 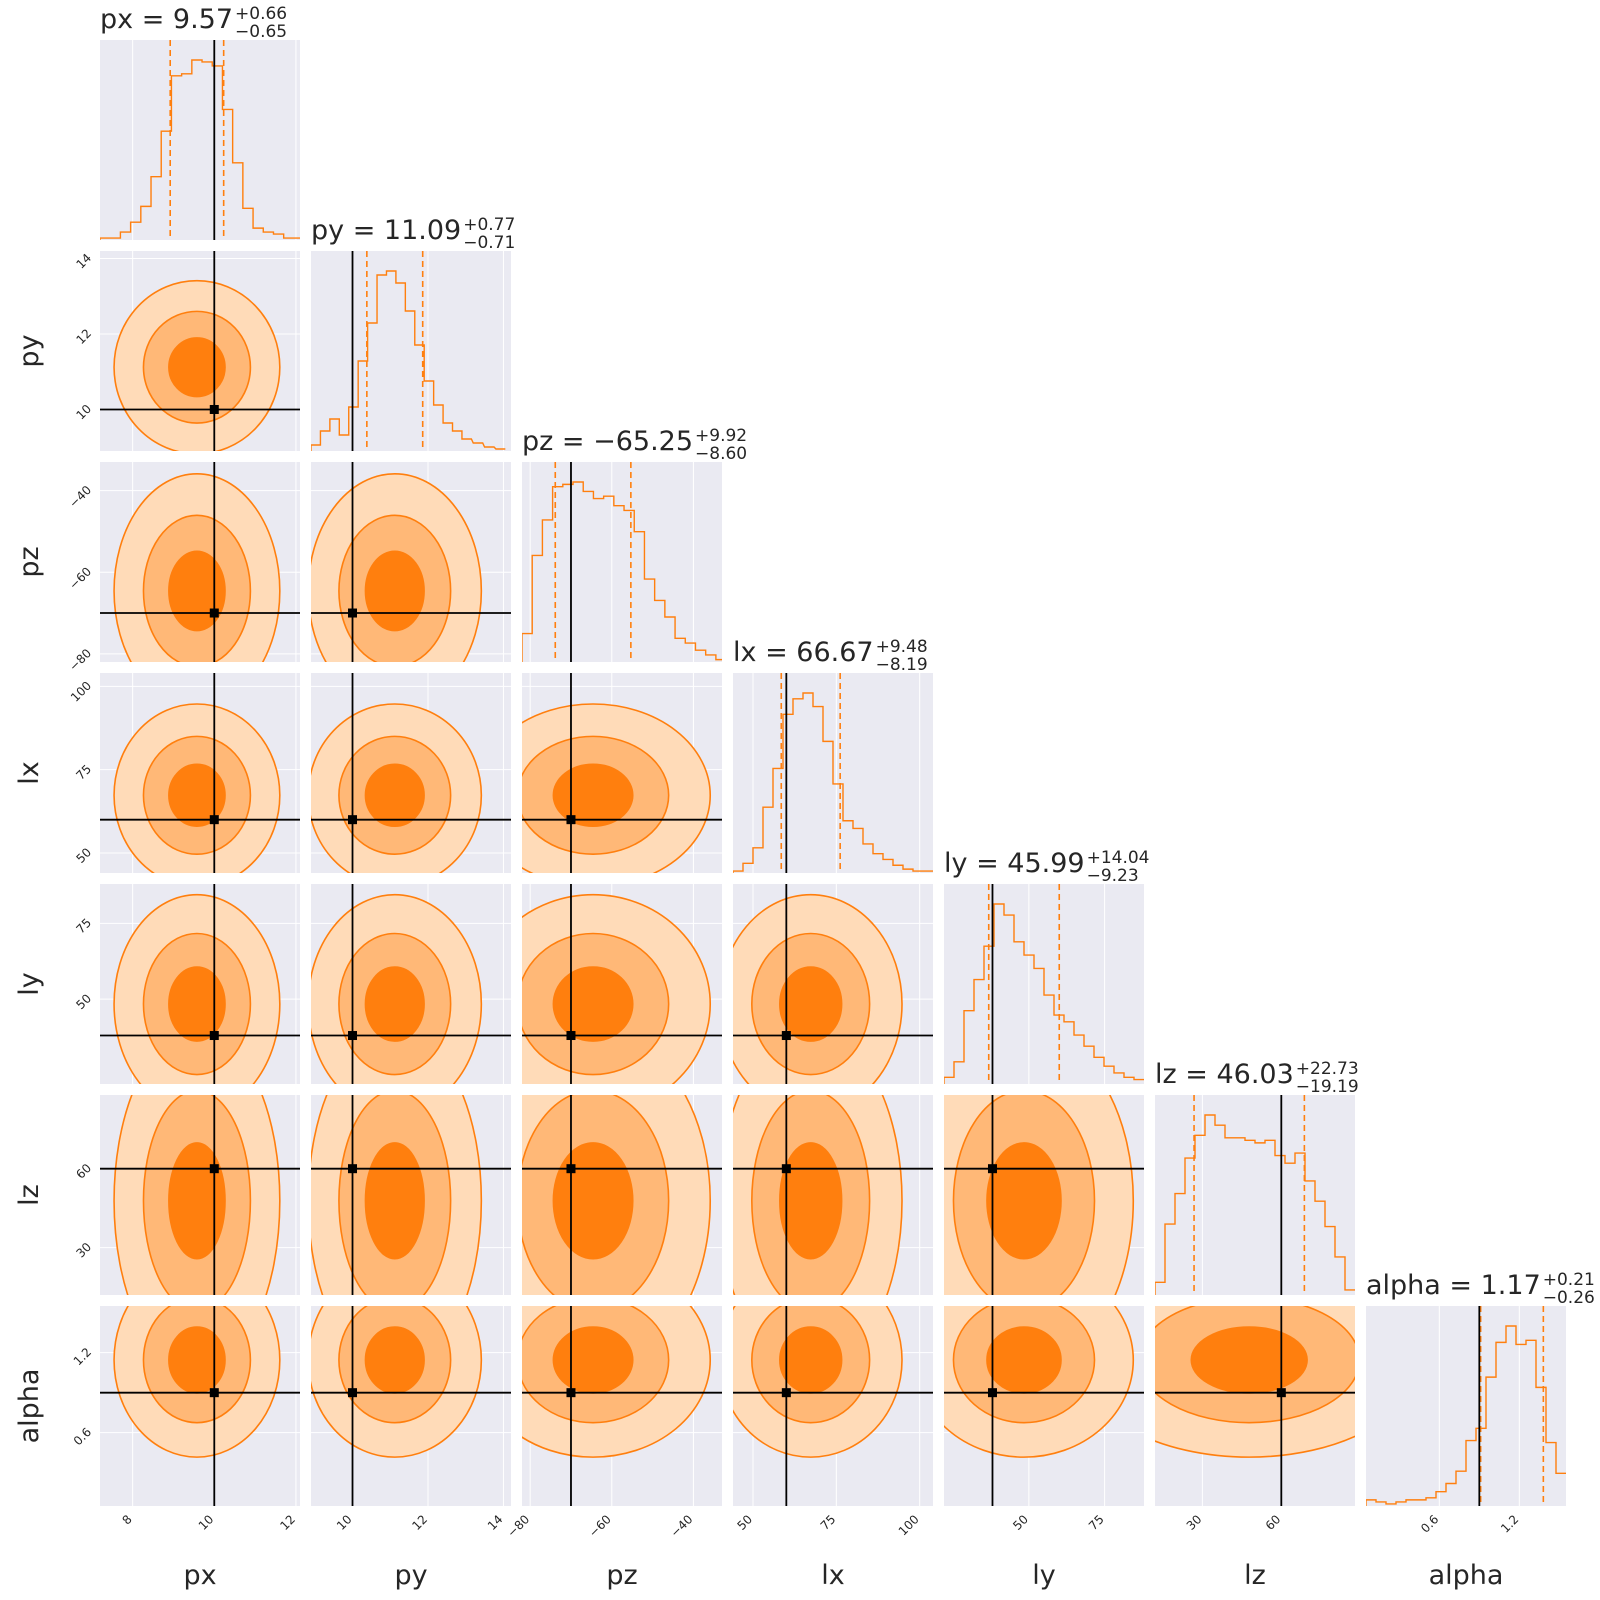 I want to click on y-tick-label: 75, so click(x=83, y=772).